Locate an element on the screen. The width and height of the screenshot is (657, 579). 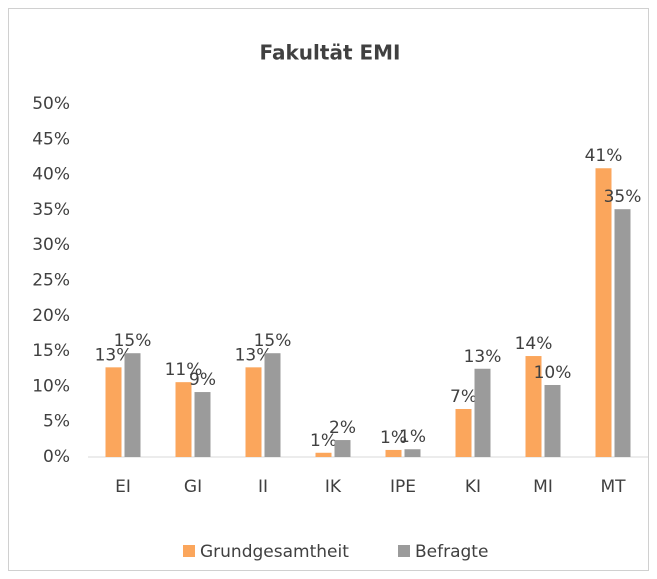
x-tick-label: EI is located at coordinates (123, 487).